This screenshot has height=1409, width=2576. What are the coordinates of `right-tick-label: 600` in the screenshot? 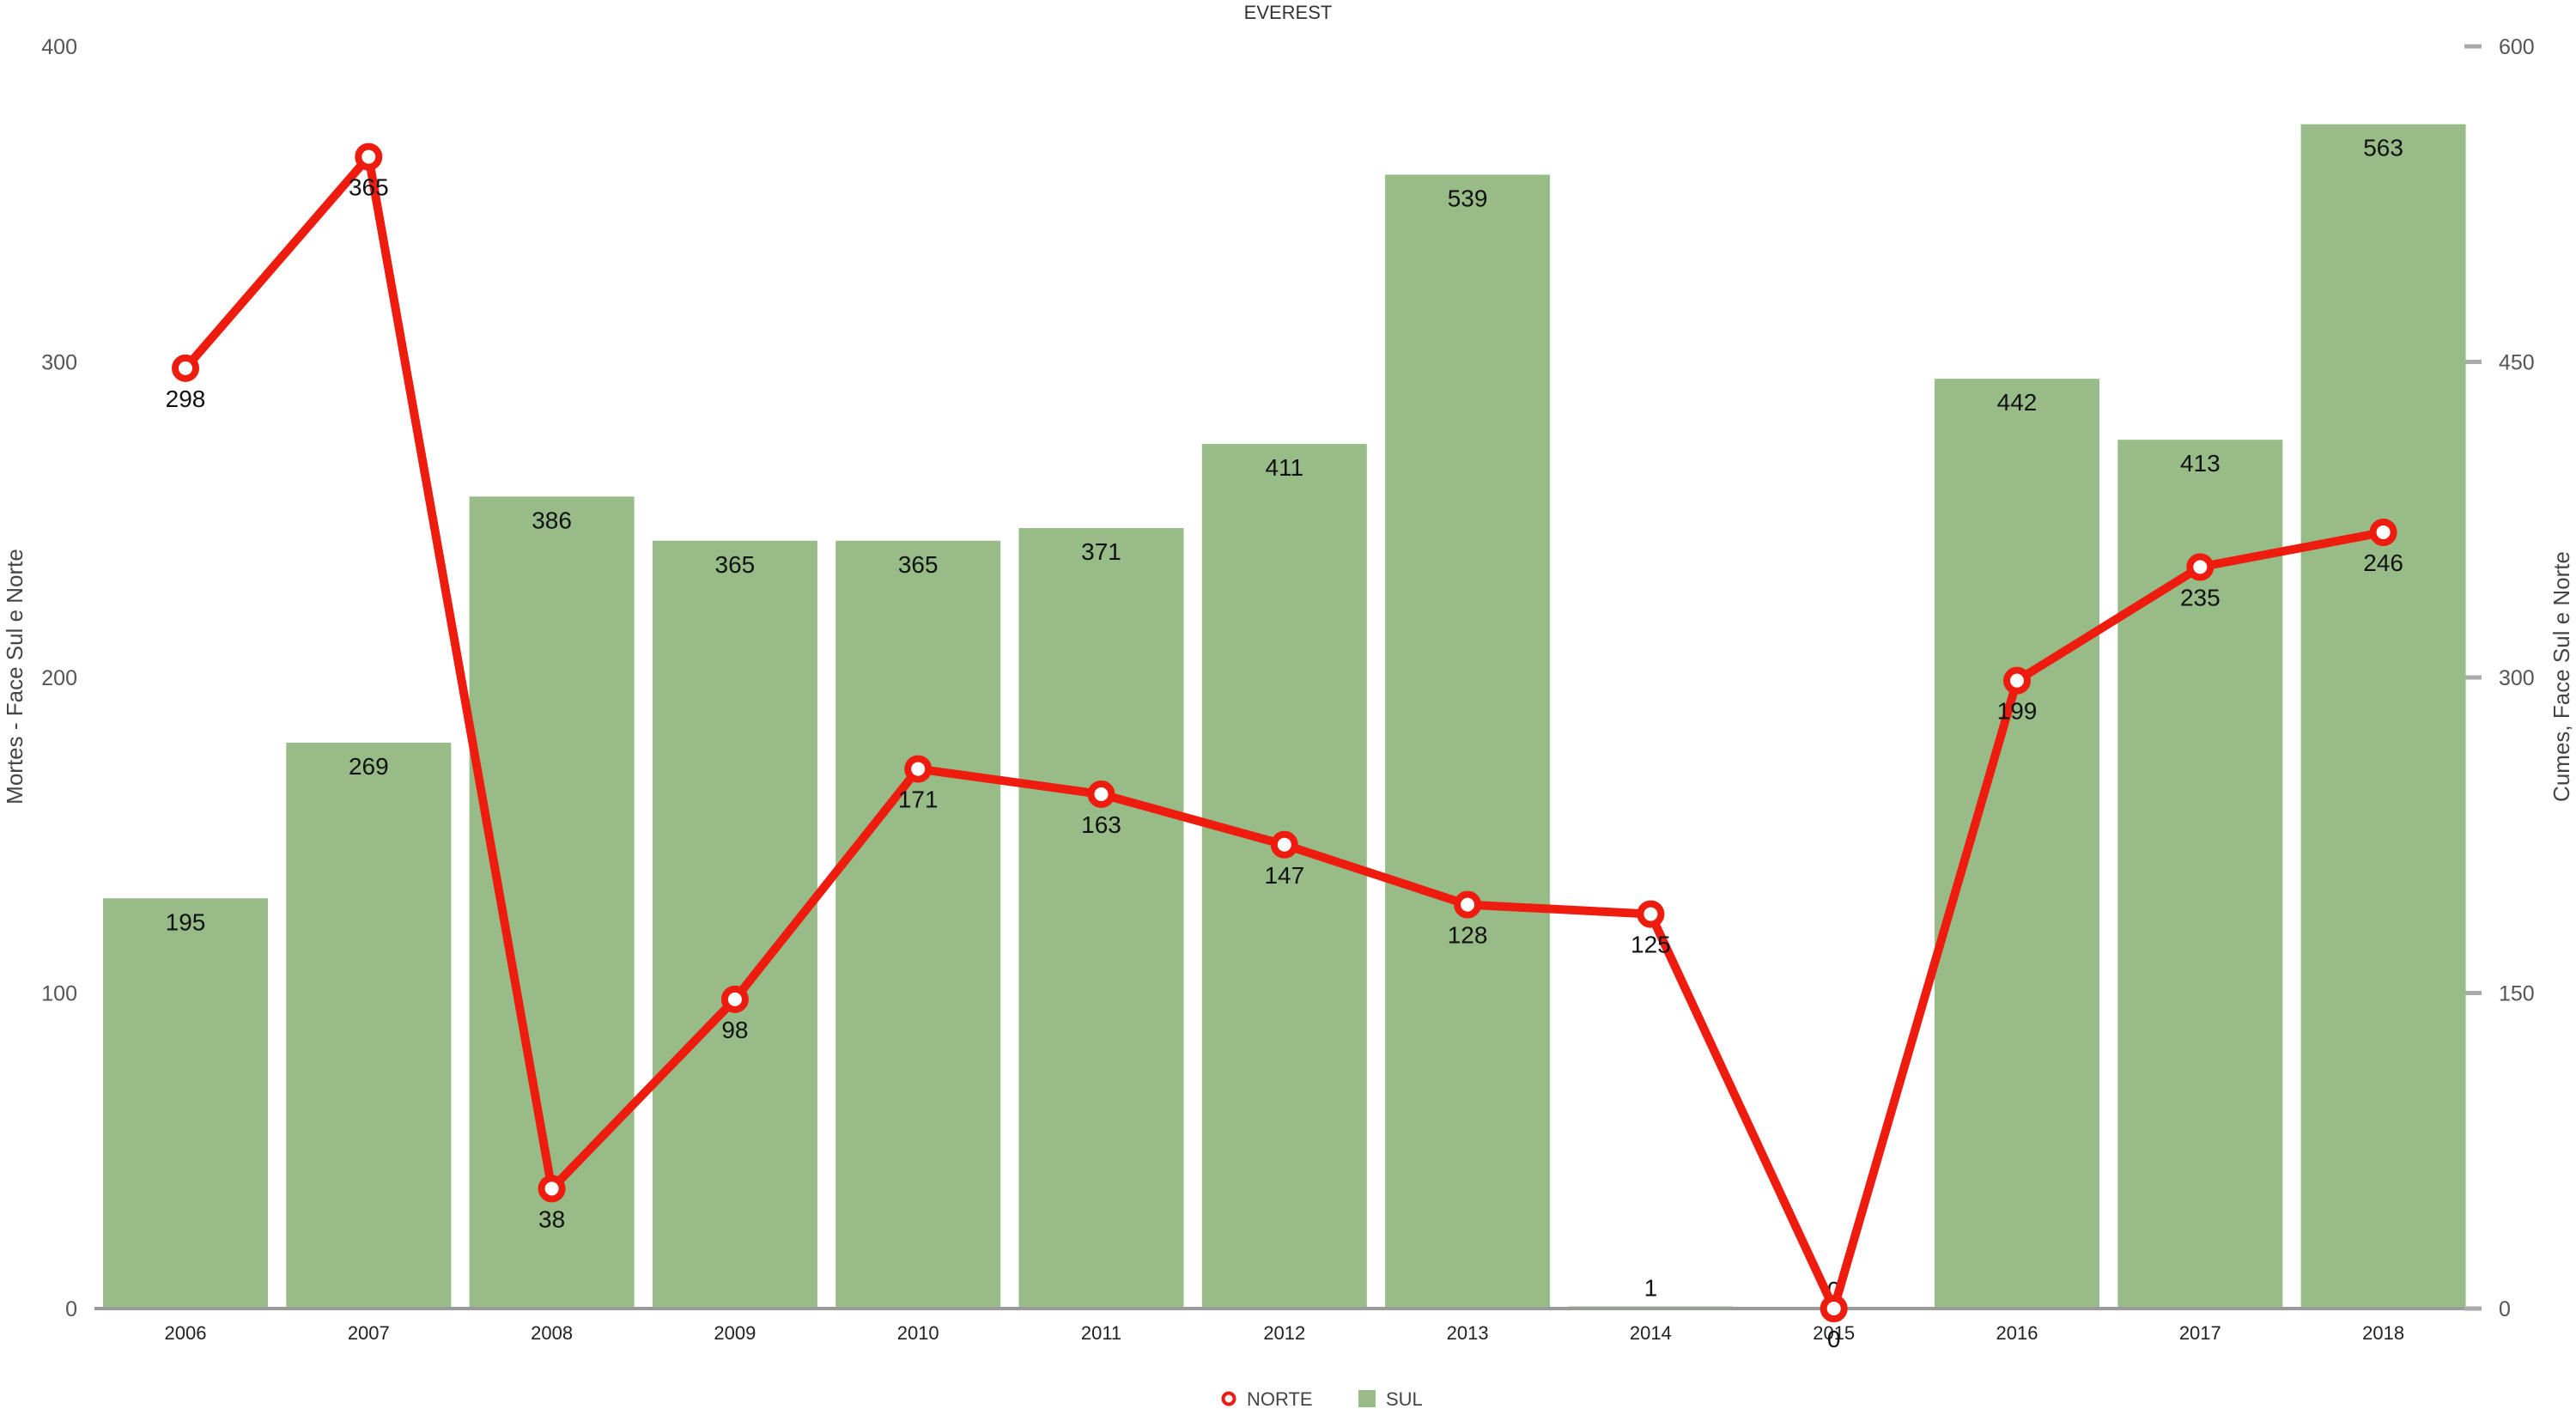 It's located at (2517, 47).